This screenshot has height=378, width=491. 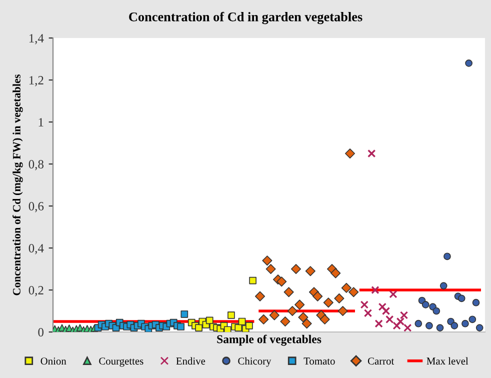 I want to click on legend-label: Tomato, so click(x=319, y=361).